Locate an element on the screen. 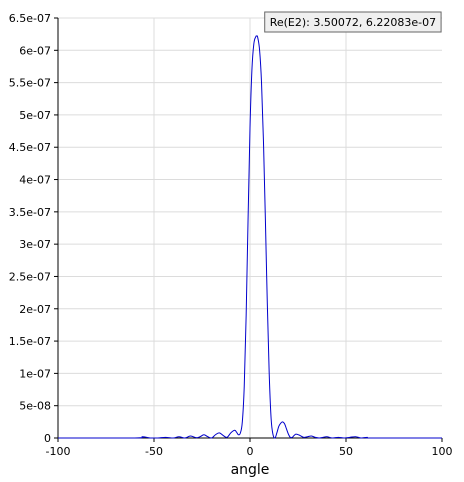  y-tick-label: 5e-07 is located at coordinates (35, 115).